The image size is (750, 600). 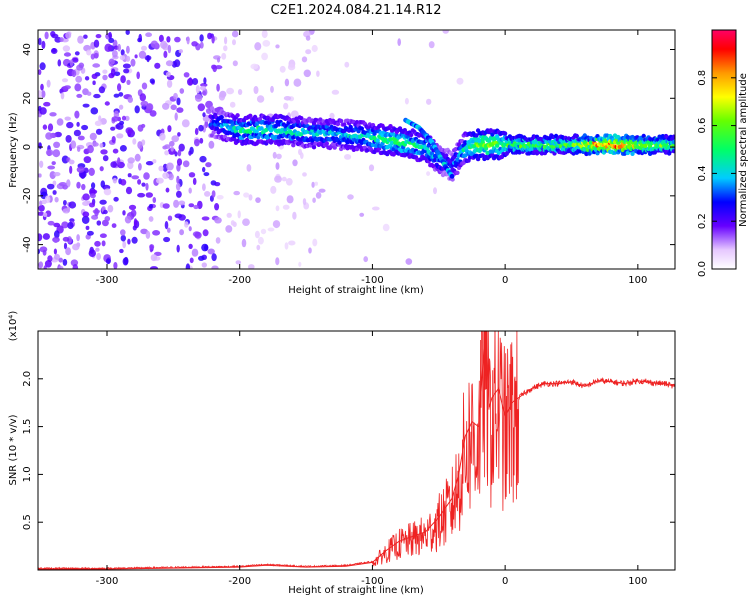 What do you see at coordinates (239, 280) in the screenshot?
I see `x-tick-label: -200` at bounding box center [239, 280].